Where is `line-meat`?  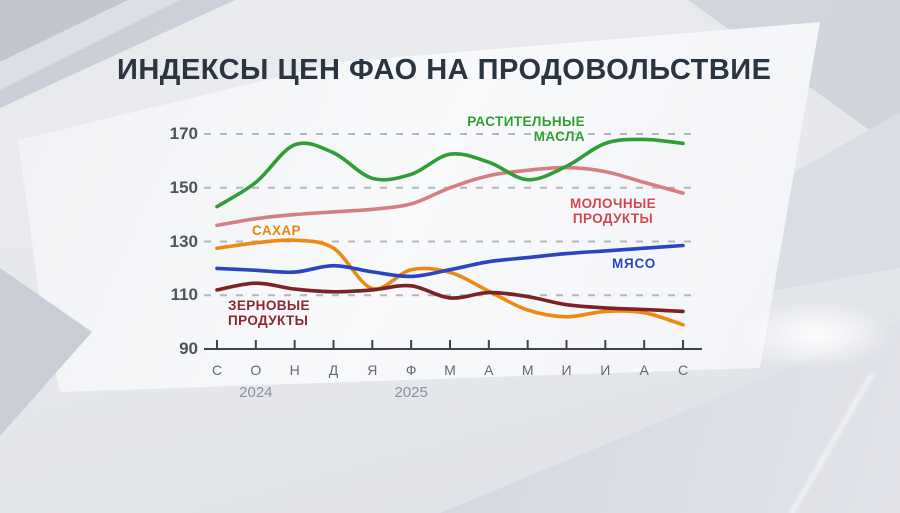 line-meat is located at coordinates (450, 261).